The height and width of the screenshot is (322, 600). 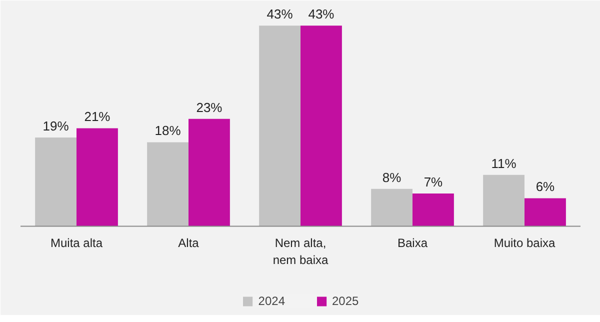 I want to click on x-tick-label: Muito baixa, so click(x=525, y=243).